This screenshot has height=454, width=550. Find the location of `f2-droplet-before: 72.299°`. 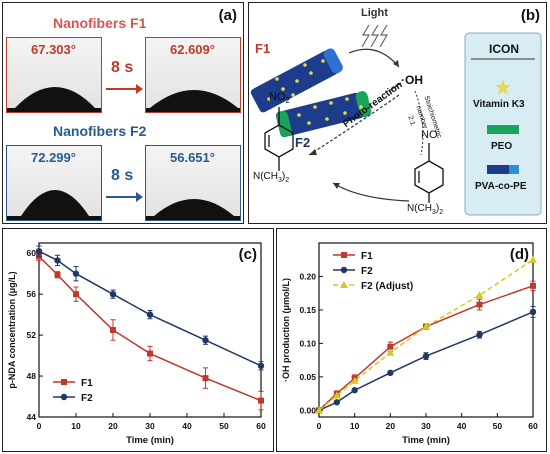

f2-droplet-before: 72.299° is located at coordinates (54, 183).